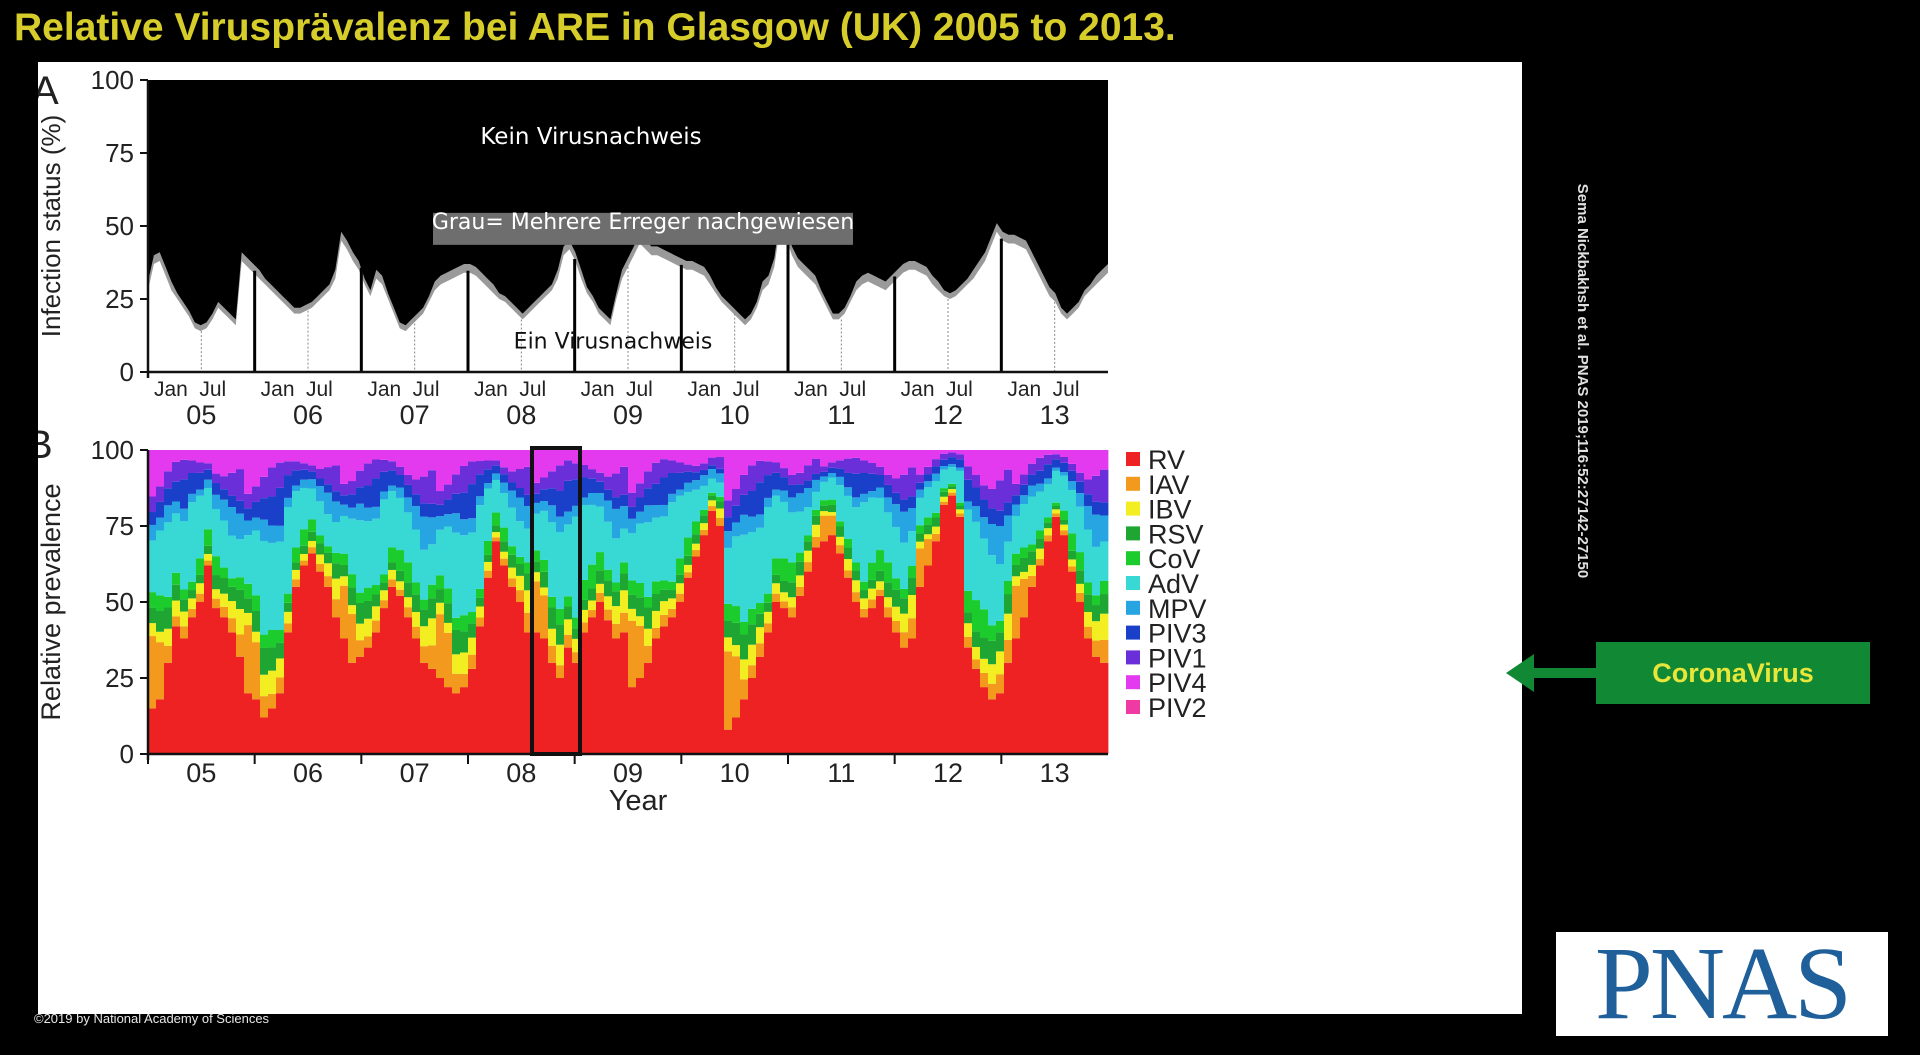  I want to click on legend-item: CoV, so click(1163, 559).